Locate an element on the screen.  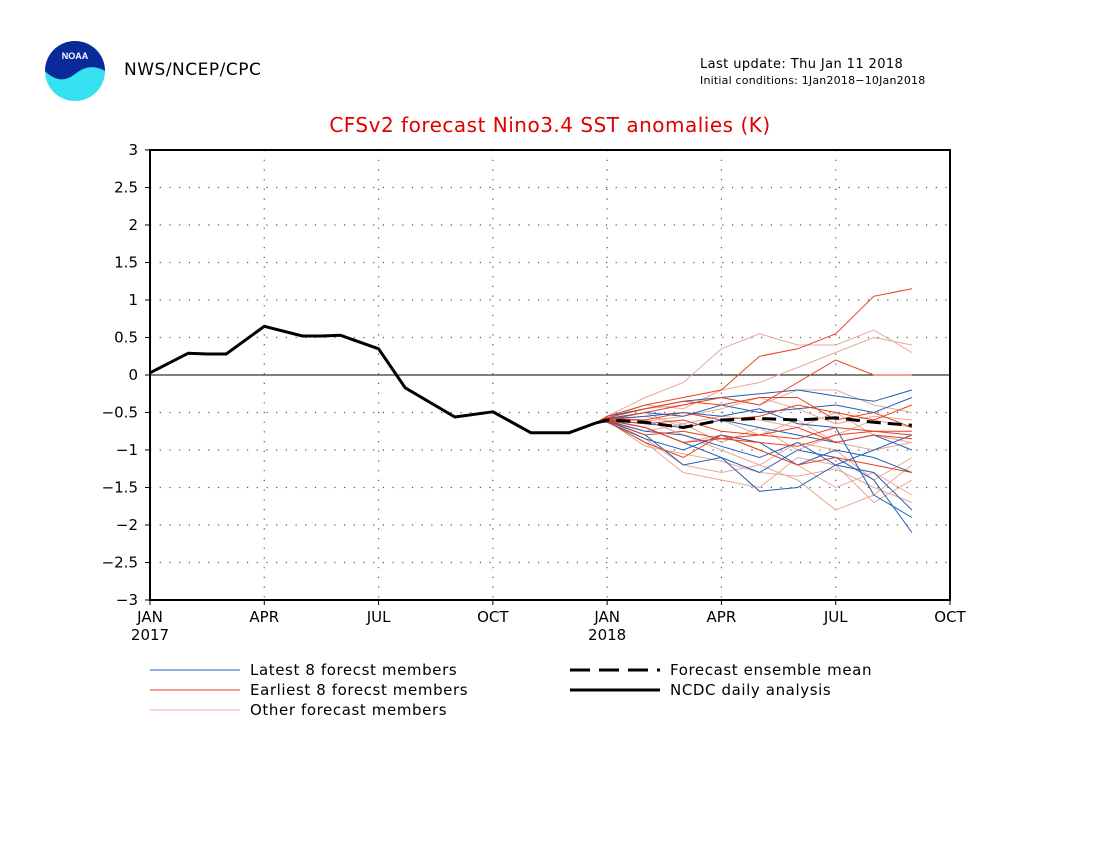
y-tick-label: −2 is located at coordinates (127, 525).